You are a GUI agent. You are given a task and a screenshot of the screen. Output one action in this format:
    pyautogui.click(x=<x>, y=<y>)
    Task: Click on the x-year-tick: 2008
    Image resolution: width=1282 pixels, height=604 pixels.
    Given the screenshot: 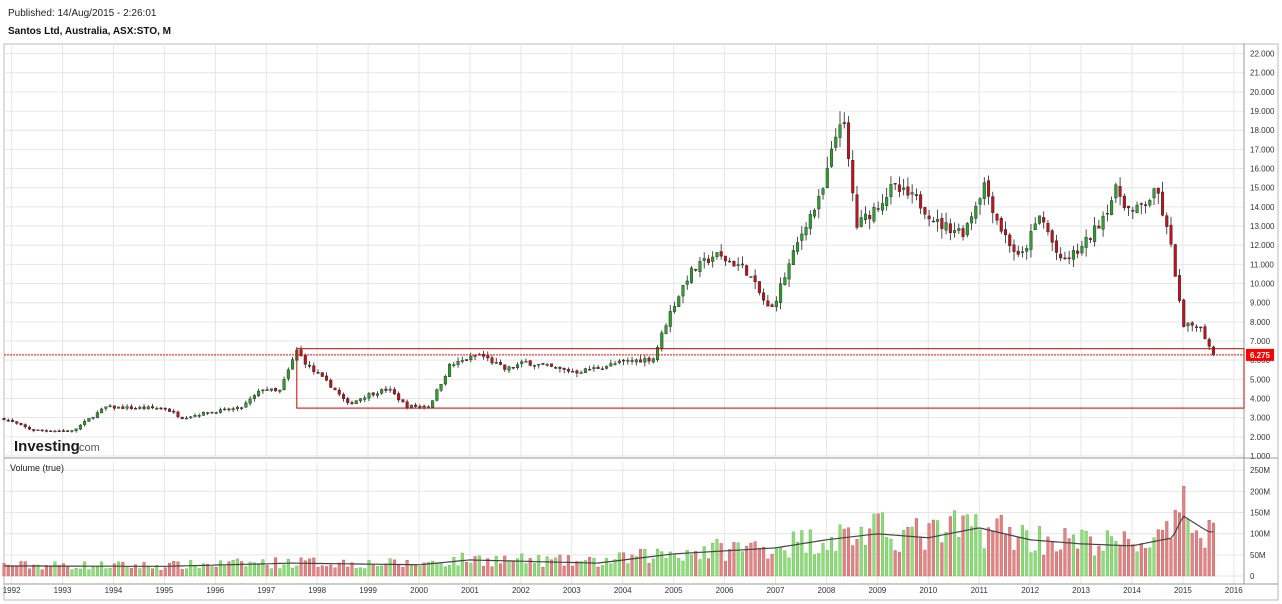 What is the action you would take?
    pyautogui.click(x=827, y=590)
    